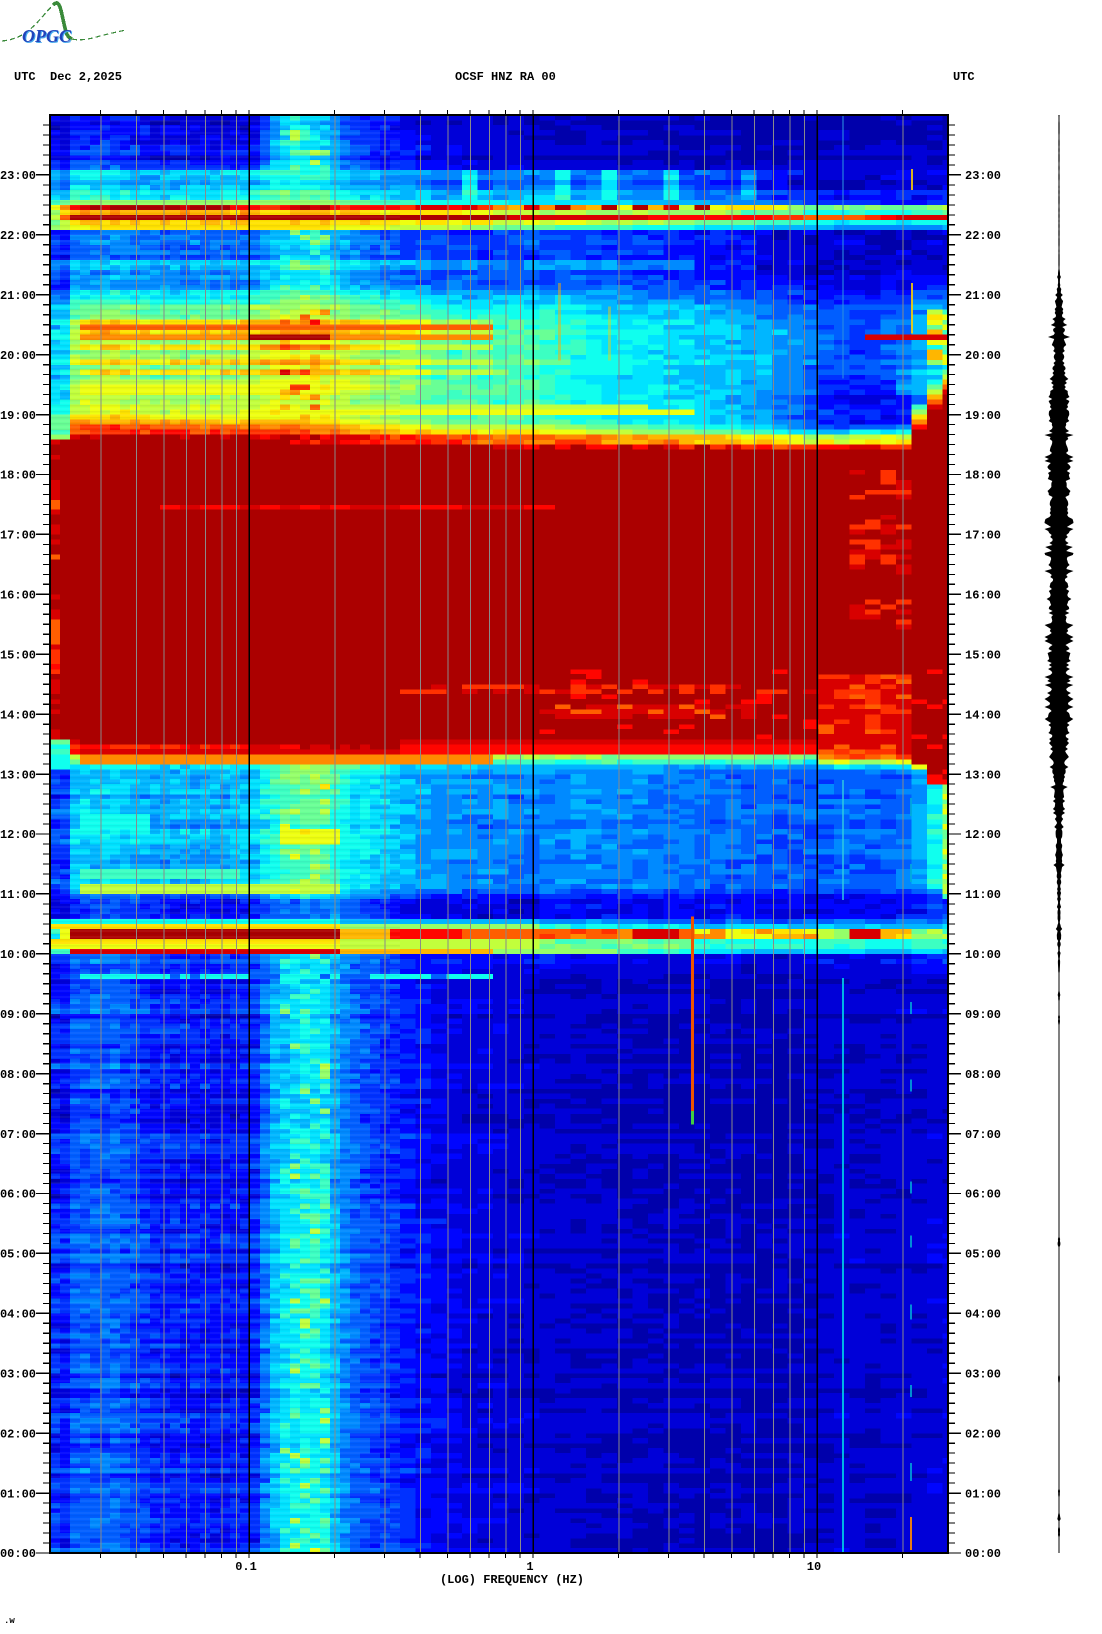 This screenshot has width=1102, height=1634. What do you see at coordinates (529, 1567) in the screenshot?
I see `svg-text: 1` at bounding box center [529, 1567].